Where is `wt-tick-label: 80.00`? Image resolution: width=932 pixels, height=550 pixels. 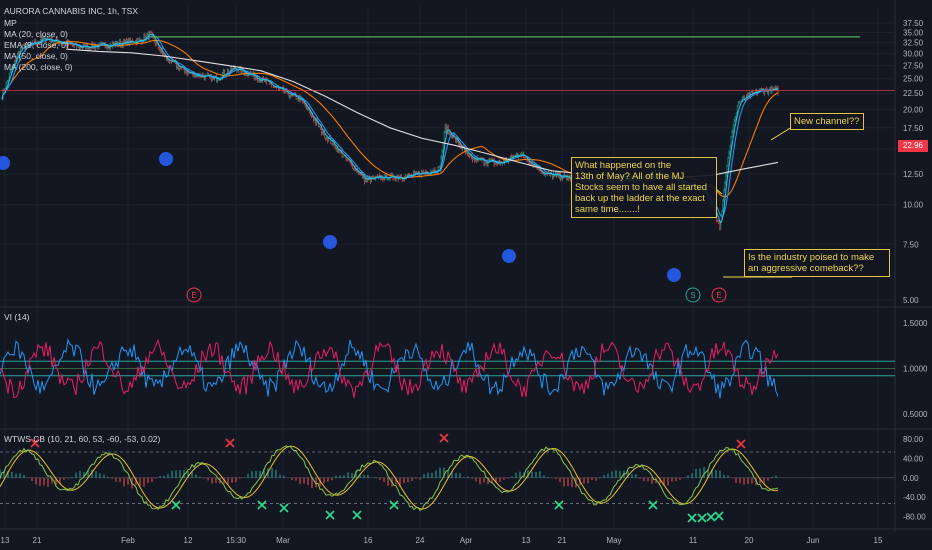
wt-tick-label: 80.00 is located at coordinates (913, 439).